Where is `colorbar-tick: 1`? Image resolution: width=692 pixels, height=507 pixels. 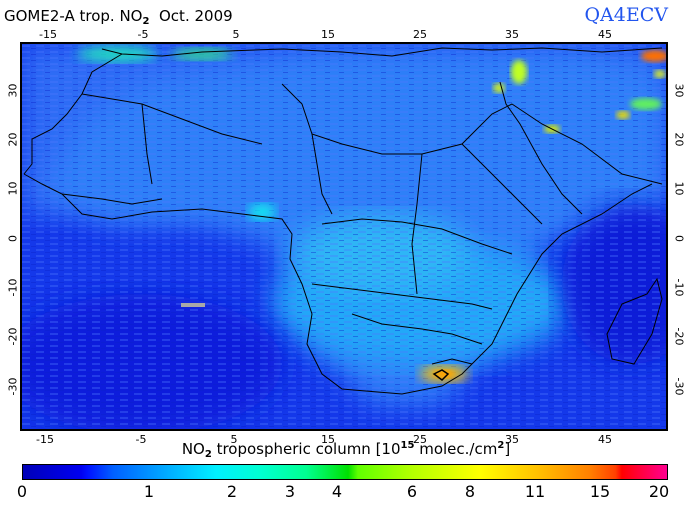 colorbar-tick: 1 is located at coordinates (149, 491).